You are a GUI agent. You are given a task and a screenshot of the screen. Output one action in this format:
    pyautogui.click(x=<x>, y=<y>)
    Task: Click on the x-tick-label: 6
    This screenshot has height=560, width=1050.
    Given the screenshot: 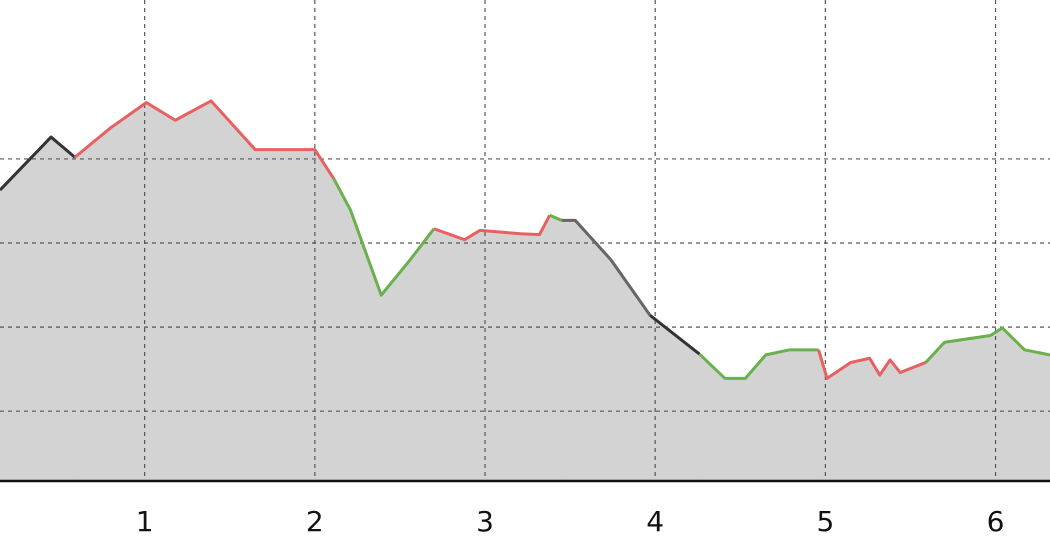 What is the action you would take?
    pyautogui.click(x=996, y=521)
    